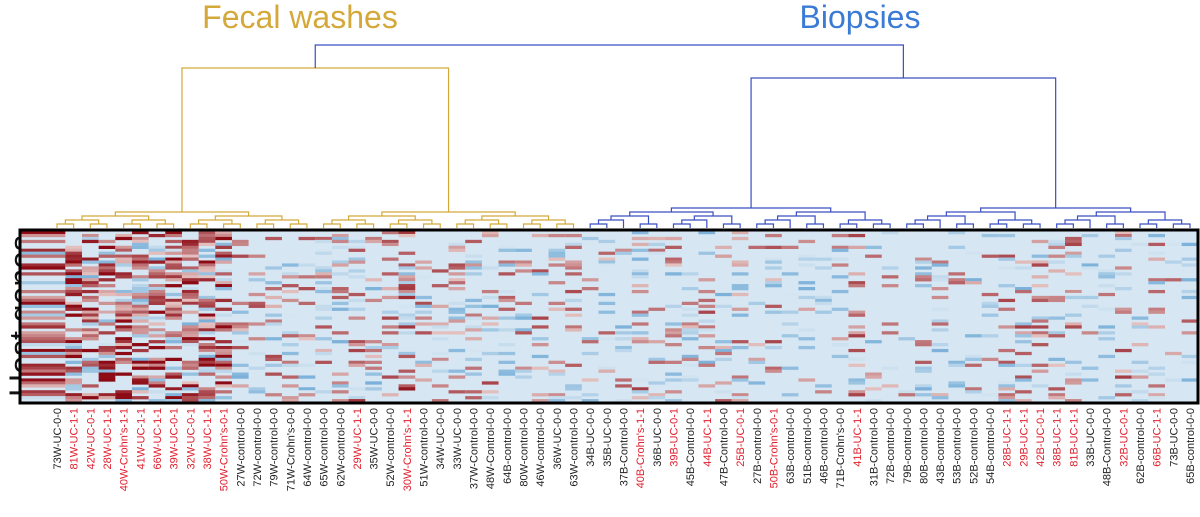 The width and height of the screenshot is (1200, 517). What do you see at coordinates (208, 439) in the screenshot?
I see `sample-label: 38W-UC-1-1` at bounding box center [208, 439].